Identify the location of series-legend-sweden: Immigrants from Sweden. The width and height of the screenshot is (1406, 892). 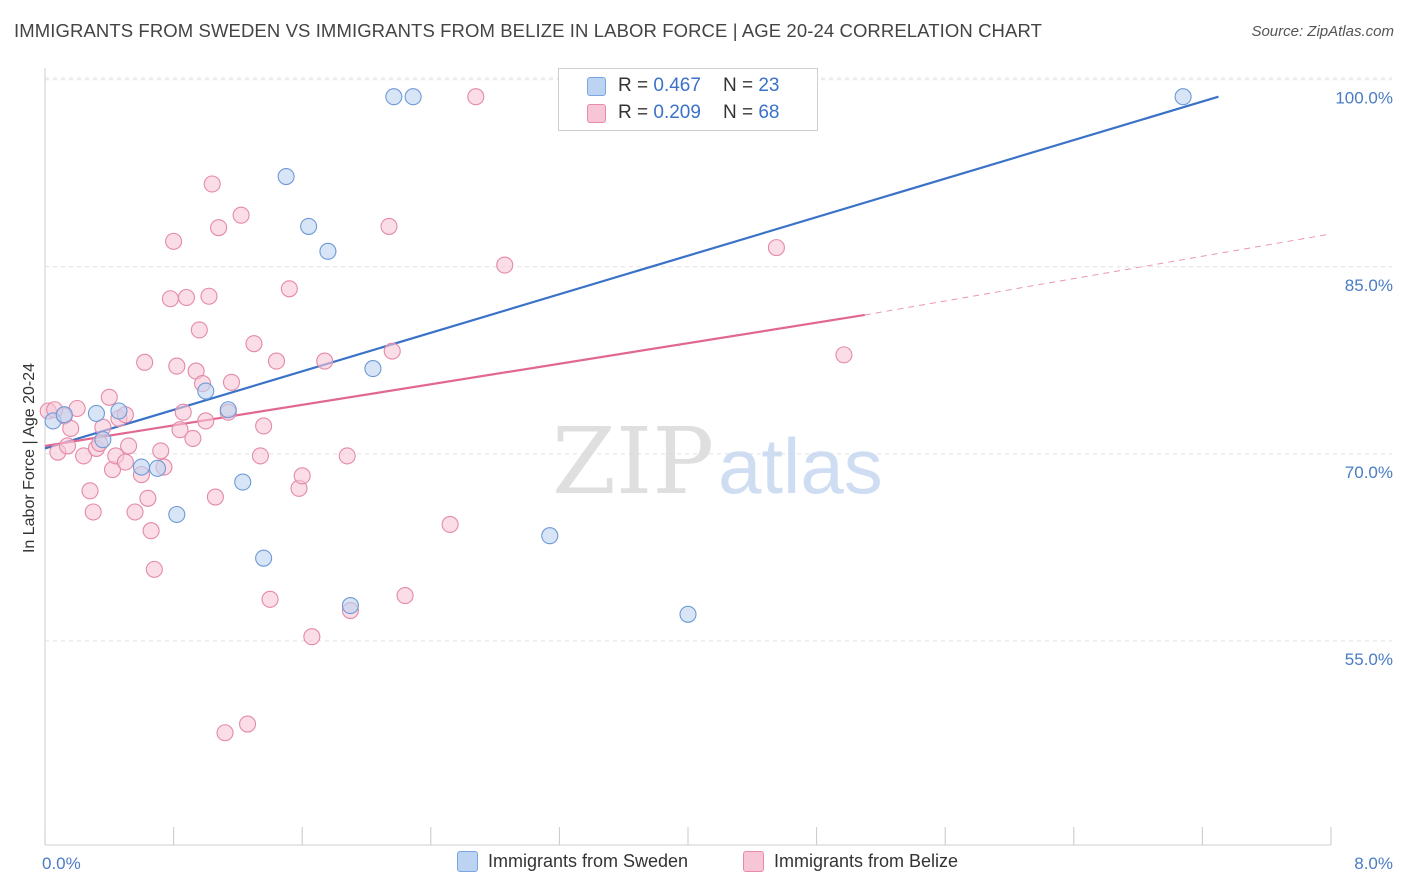
(572, 861).